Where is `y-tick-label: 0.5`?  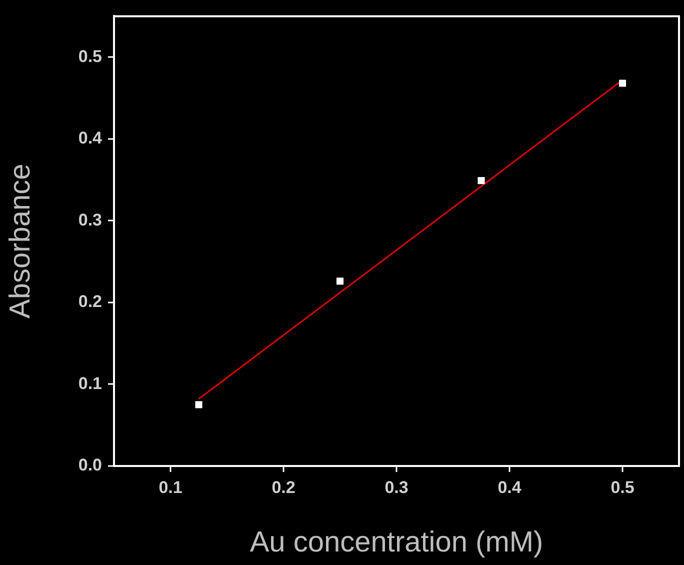
y-tick-label: 0.5 is located at coordinates (90, 56).